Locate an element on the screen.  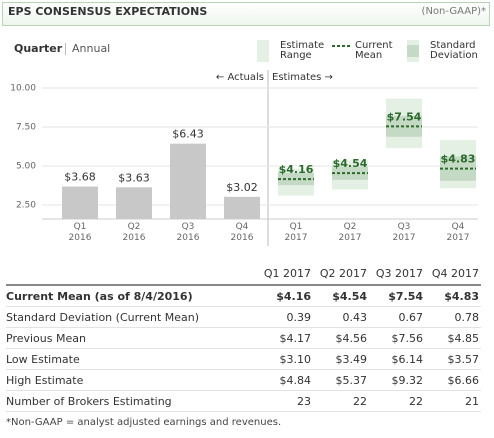
table-row: Previous Mean $4.17 $4.56 $7.56 $4.85 is located at coordinates (243, 338).